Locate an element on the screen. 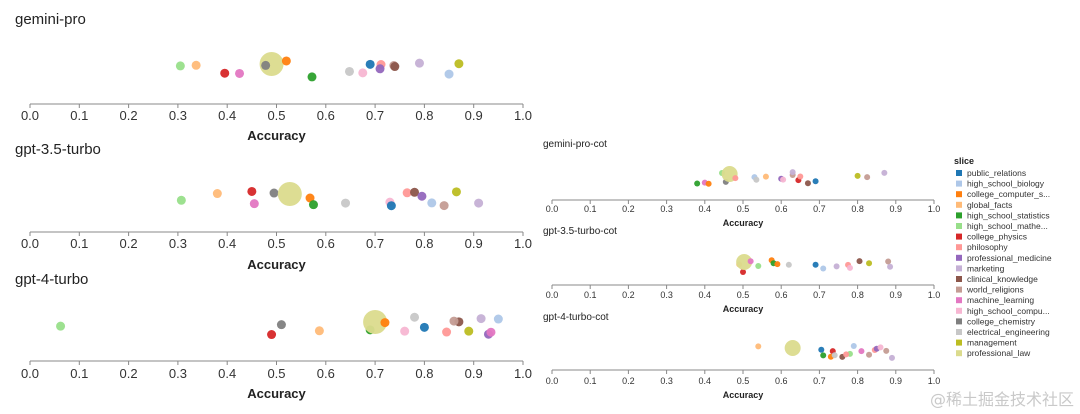 The height and width of the screenshot is (414, 1080). point-philosophy is located at coordinates (447, 332).